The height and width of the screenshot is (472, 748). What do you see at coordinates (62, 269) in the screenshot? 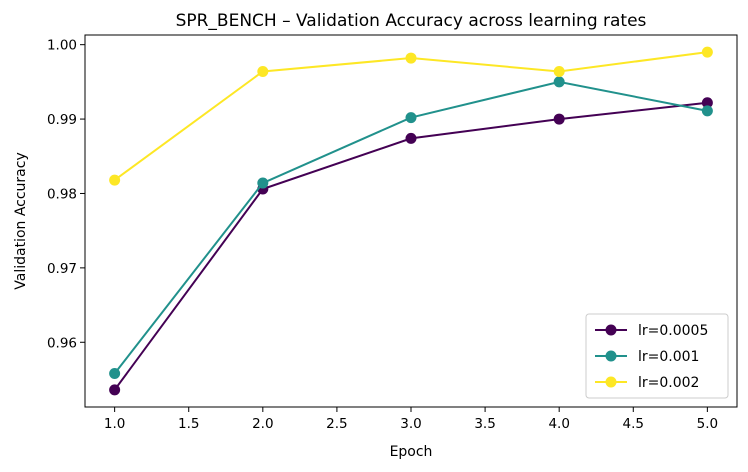
I see `y-tick-label: 0.97` at bounding box center [62, 269].